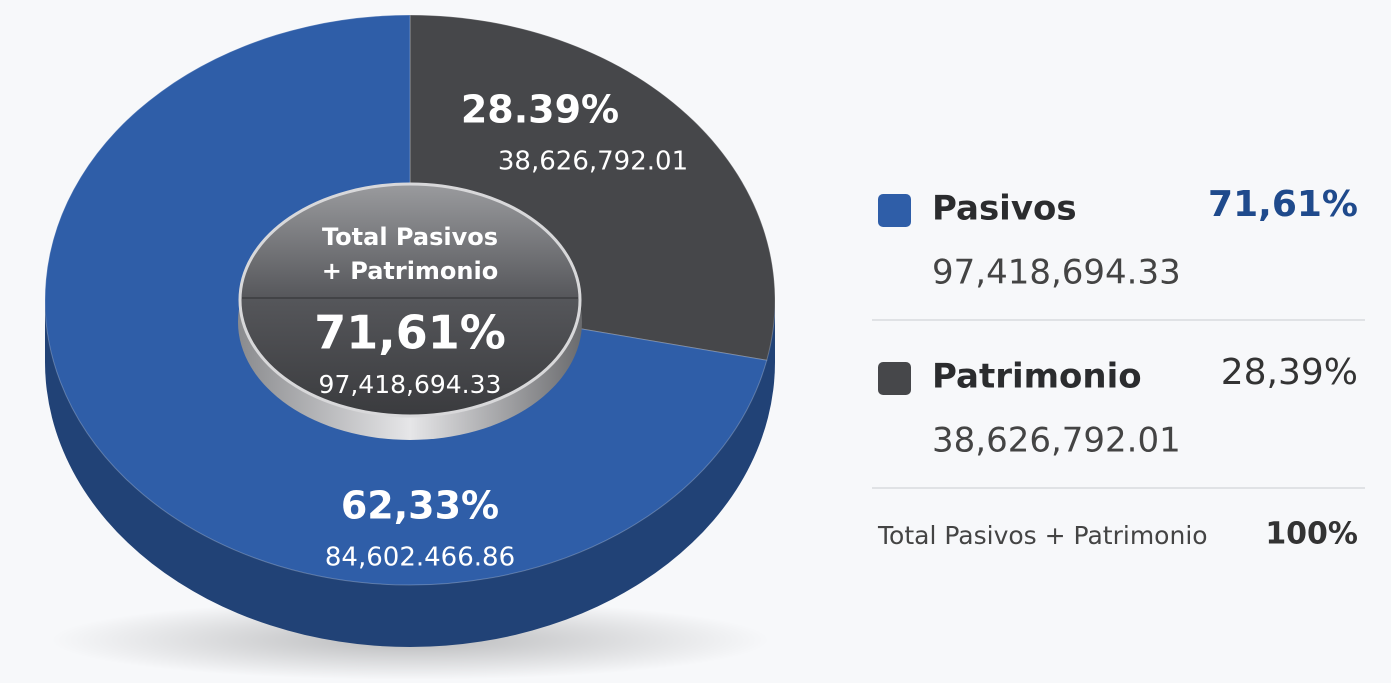 This screenshot has height=683, width=1391. What do you see at coordinates (1311, 534) in the screenshot?
I see `total-value: 100%` at bounding box center [1311, 534].